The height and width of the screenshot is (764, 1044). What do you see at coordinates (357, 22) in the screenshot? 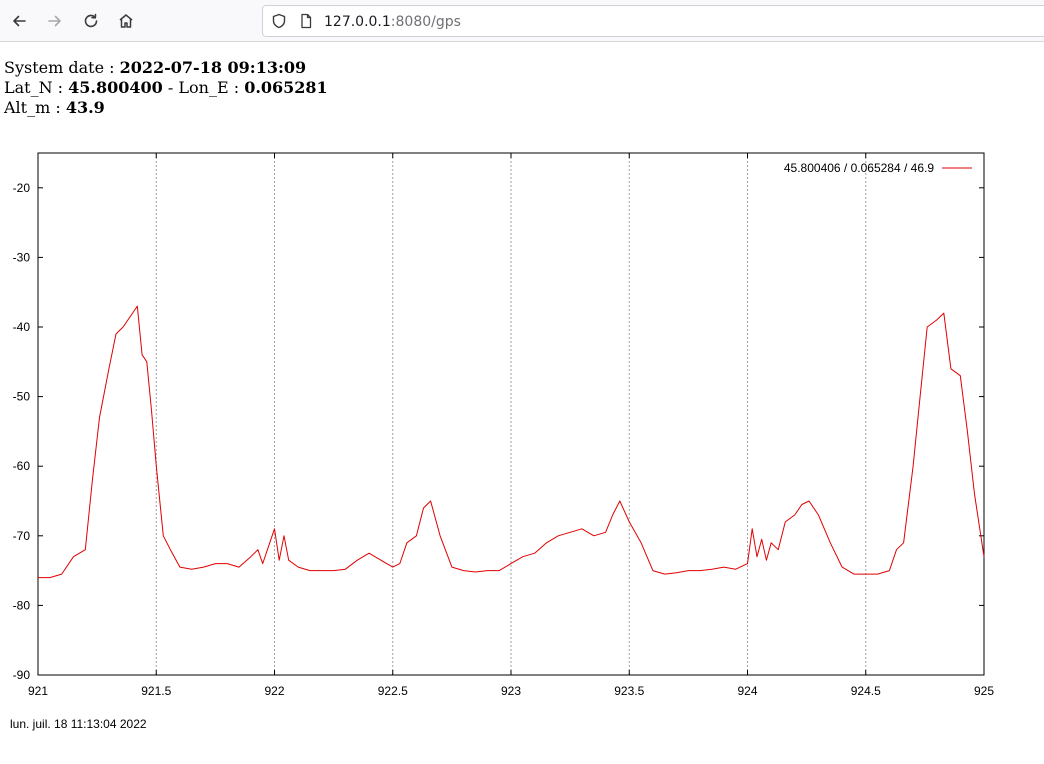
I see `url-host: 127.0.0.1` at bounding box center [357, 22].